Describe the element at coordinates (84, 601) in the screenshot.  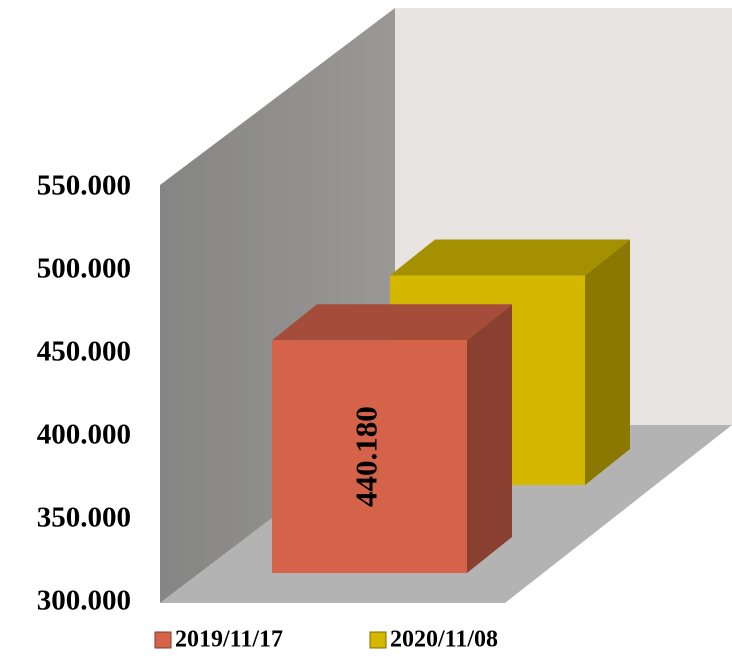
I see `y-tick-label: 300.000` at that location.